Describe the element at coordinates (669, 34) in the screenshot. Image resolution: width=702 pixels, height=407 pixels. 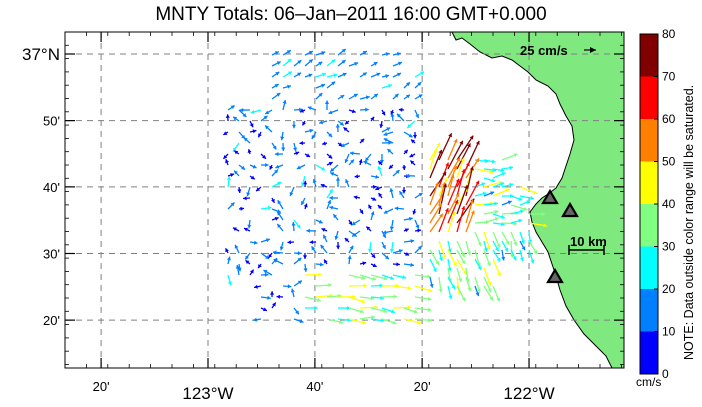
I see `colorbar-tick-label: 80` at that location.